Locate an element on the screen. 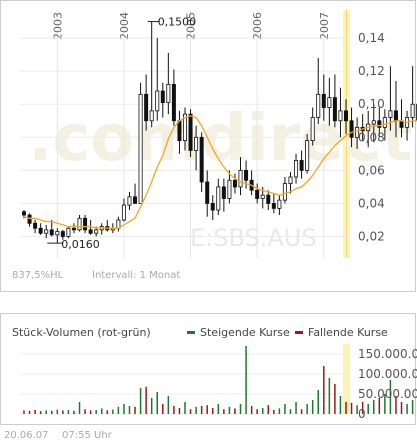 Image resolution: width=417 pixels, height=443 pixels. volume-tick-label: 100.000.000 is located at coordinates (387, 374).